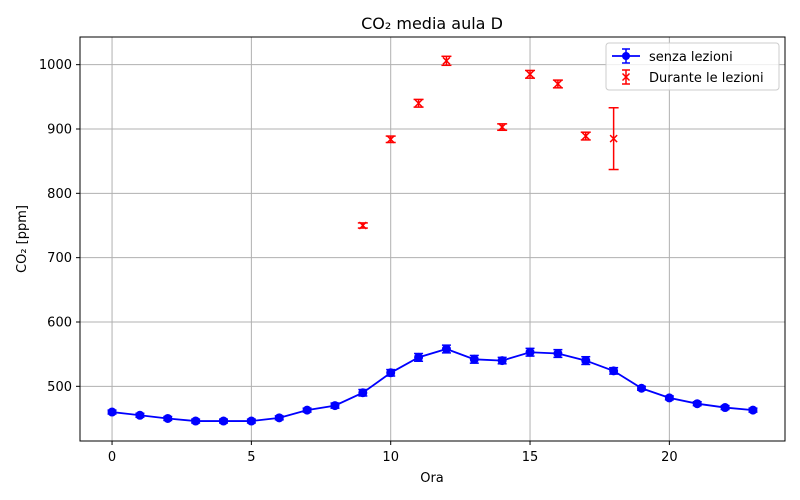  I want to click on y-tick-label: 800, so click(59, 194).